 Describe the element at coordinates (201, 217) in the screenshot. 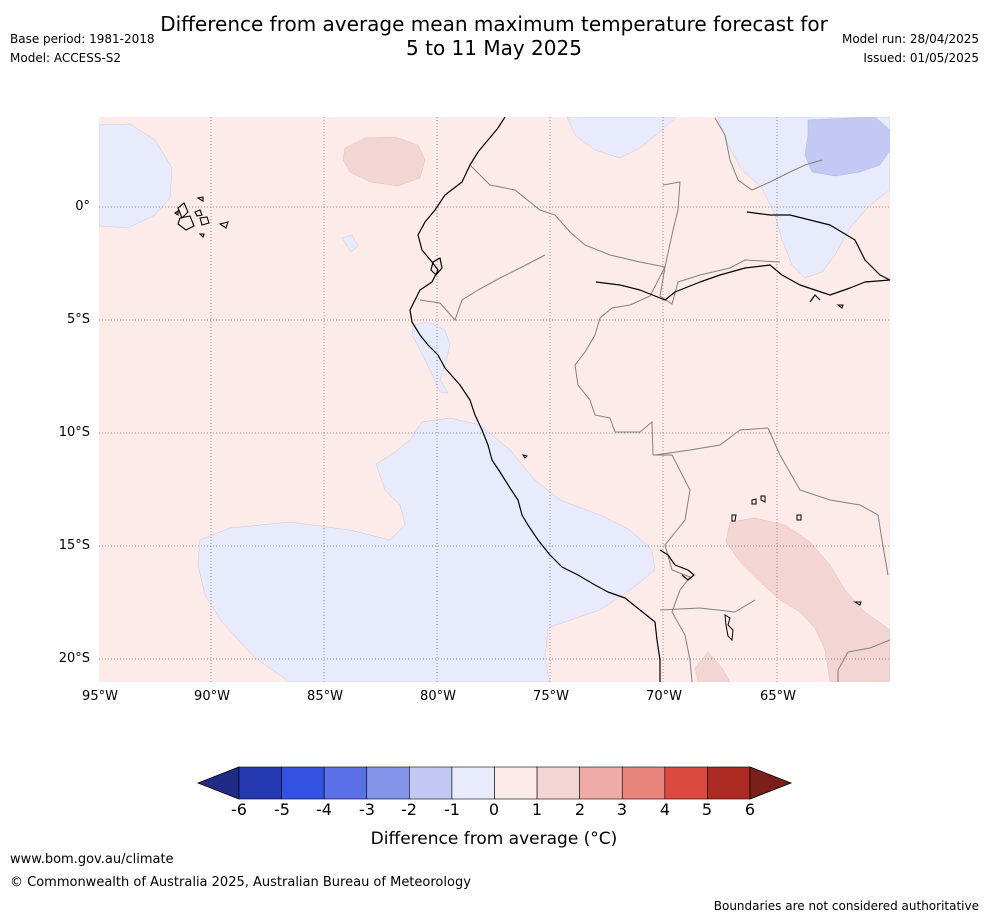

I see `galapagos-islands` at that location.